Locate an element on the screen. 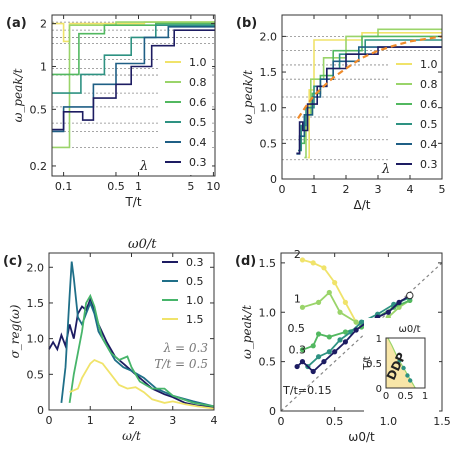  panel-label: (d) is located at coordinates (245, 261).